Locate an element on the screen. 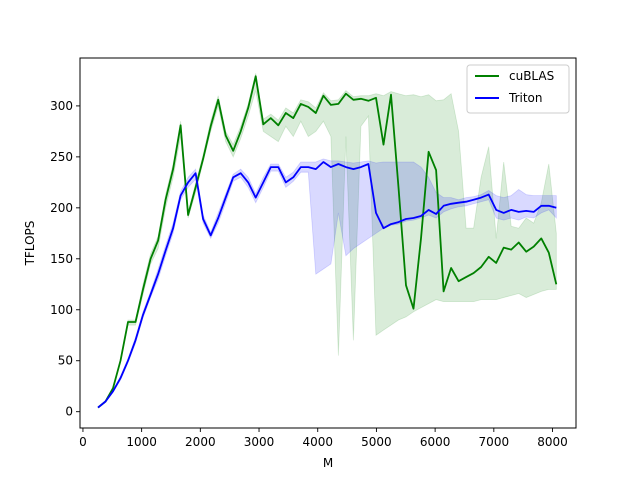  y-axis-ticks: 0 50 100 150 200 250 300 is located at coordinates (65, 259).